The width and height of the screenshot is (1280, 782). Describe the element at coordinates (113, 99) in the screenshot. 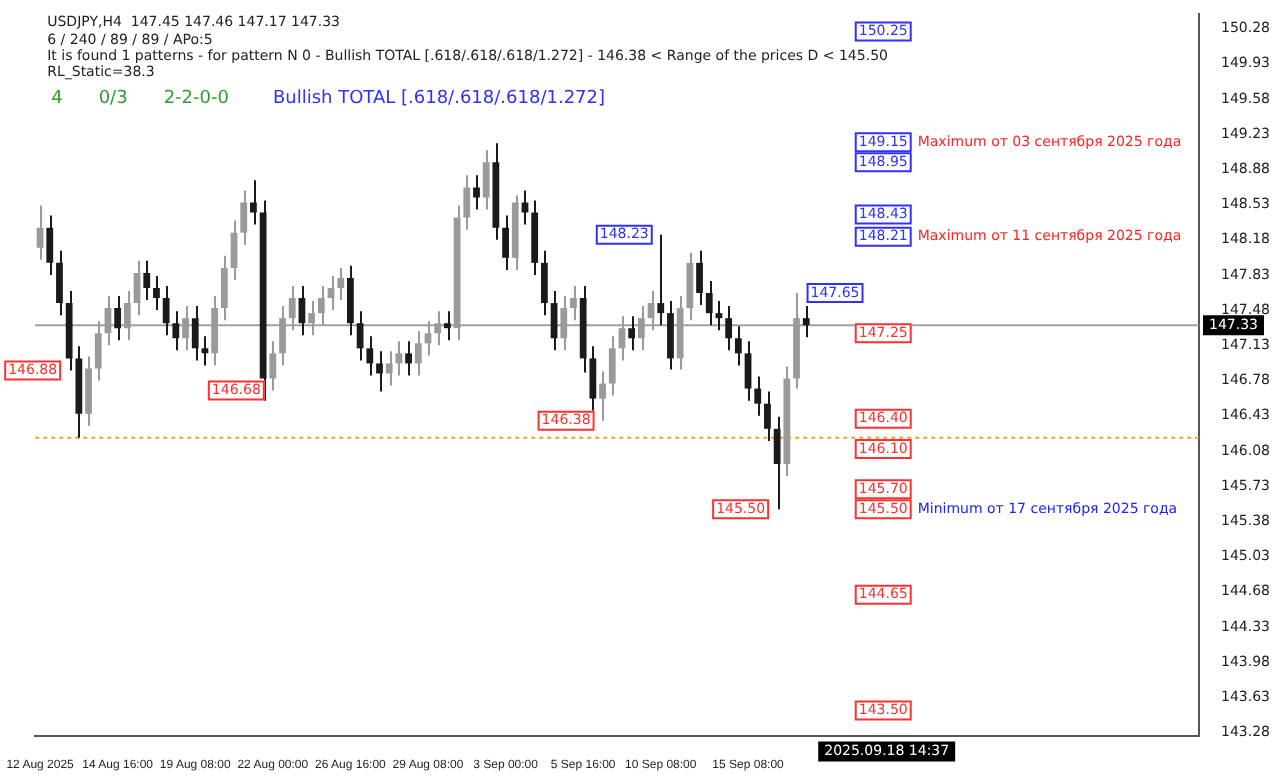

I see `annotation: 0/3` at that location.